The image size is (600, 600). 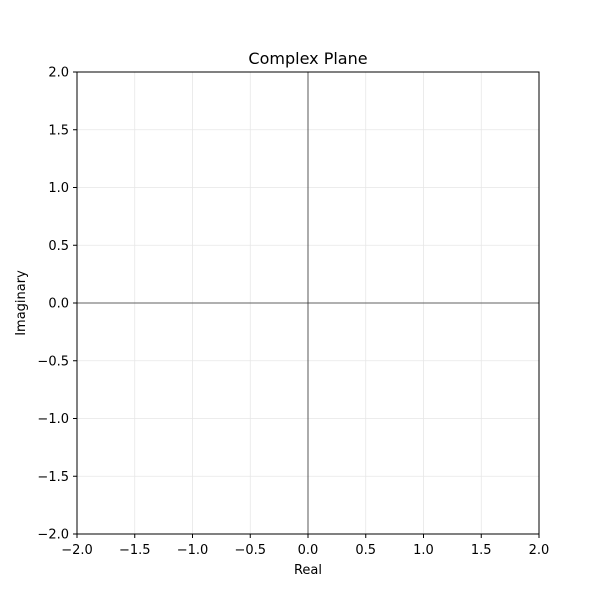 I want to click on x-axis-label: Real, so click(x=308, y=570).